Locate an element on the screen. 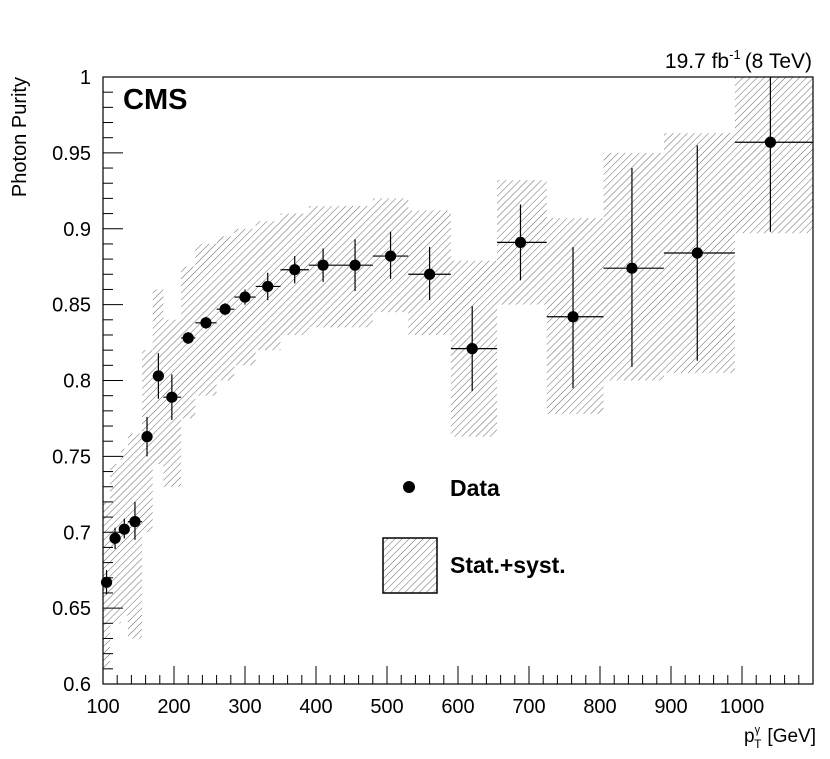  y-axis-label: Photon Purity is located at coordinates (20, 137).